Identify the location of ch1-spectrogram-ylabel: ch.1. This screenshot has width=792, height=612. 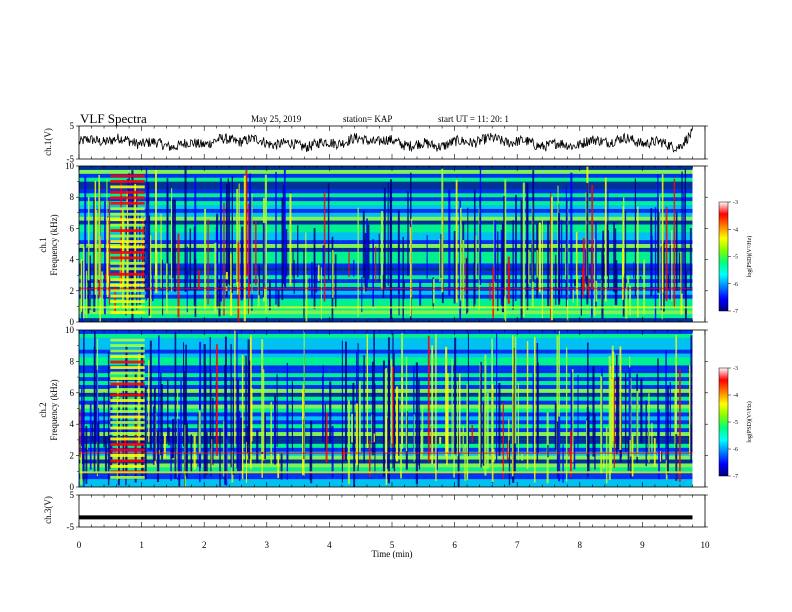
(43, 244).